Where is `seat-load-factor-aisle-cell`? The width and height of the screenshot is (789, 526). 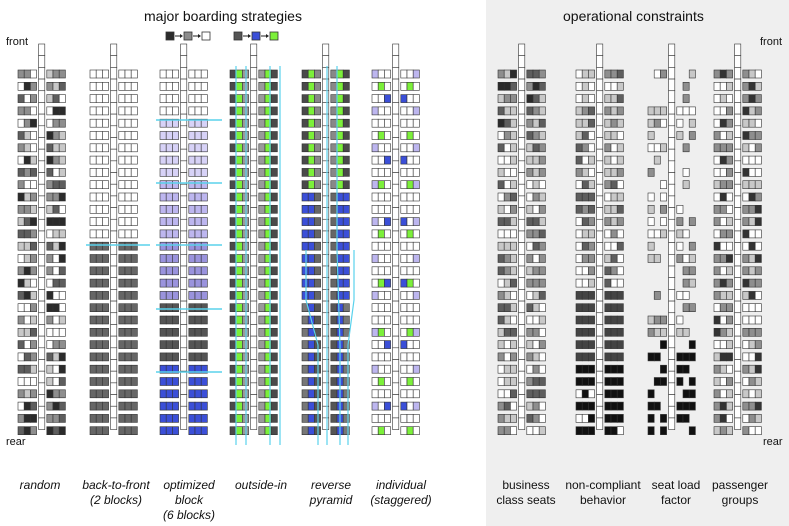
seat-load-factor-aisle-cell is located at coordinates (672, 131).